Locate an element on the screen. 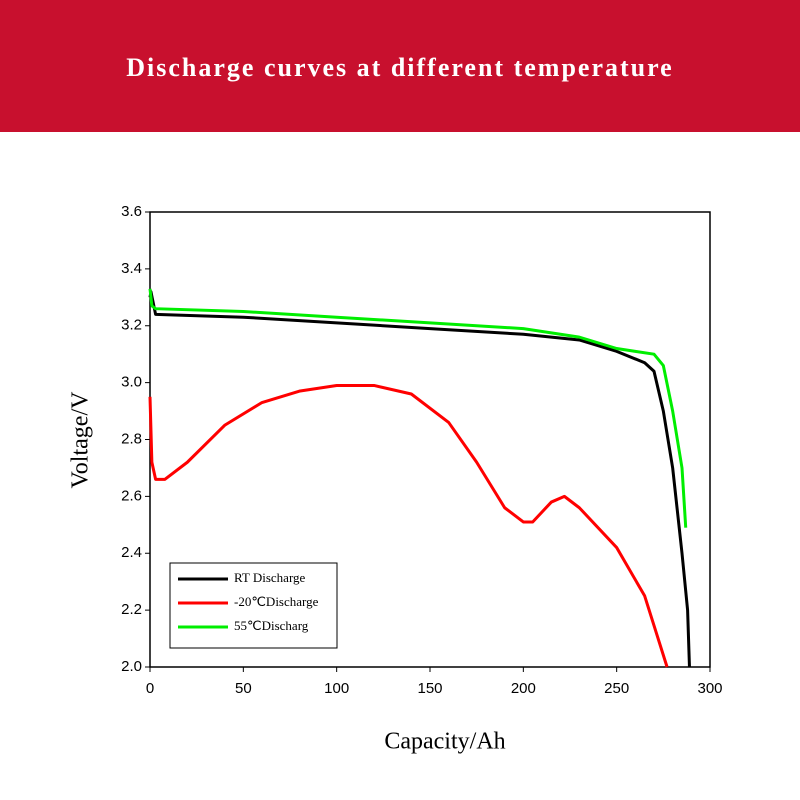  legend-box is located at coordinates (253, 605).